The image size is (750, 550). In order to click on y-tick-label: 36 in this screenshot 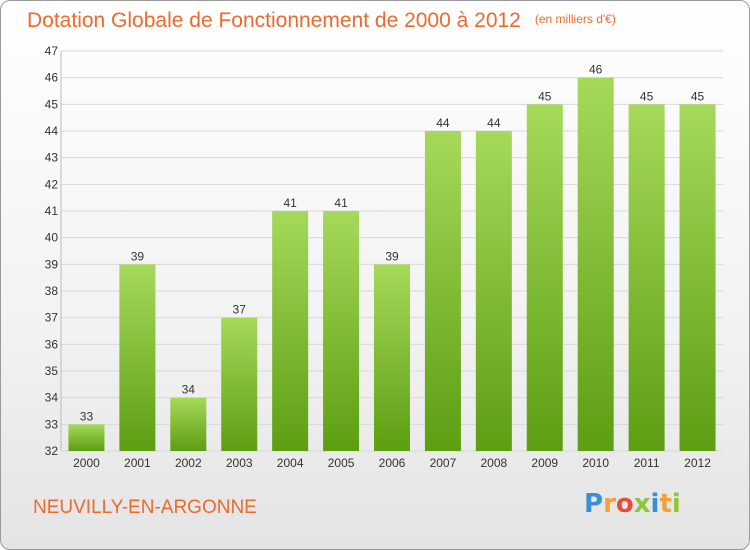, I will do `click(52, 344)`.